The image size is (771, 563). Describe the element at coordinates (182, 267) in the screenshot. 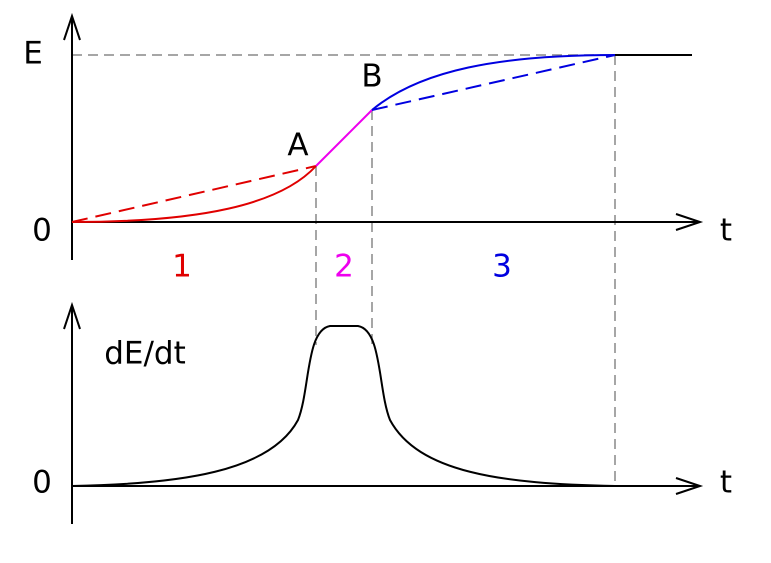

I see `region-label: 1` at that location.